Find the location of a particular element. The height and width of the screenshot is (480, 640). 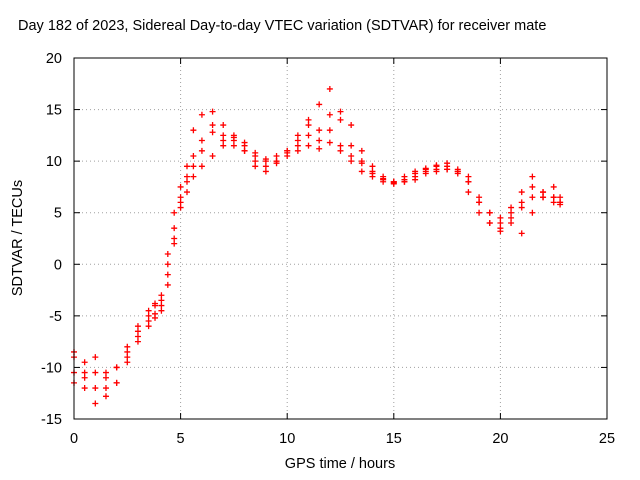

y-tick-label: 0 is located at coordinates (58, 265).